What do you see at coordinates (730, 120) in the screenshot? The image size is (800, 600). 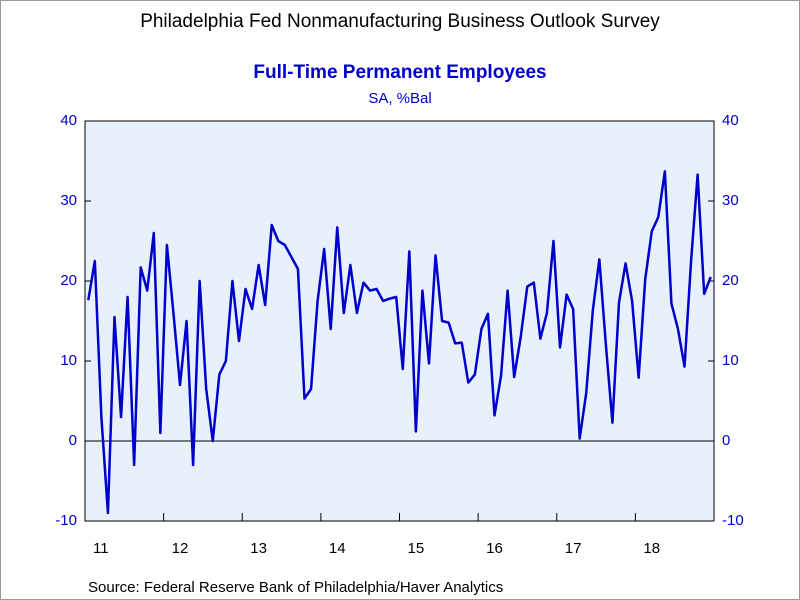 I see `y2-tick-label: 40` at bounding box center [730, 120].